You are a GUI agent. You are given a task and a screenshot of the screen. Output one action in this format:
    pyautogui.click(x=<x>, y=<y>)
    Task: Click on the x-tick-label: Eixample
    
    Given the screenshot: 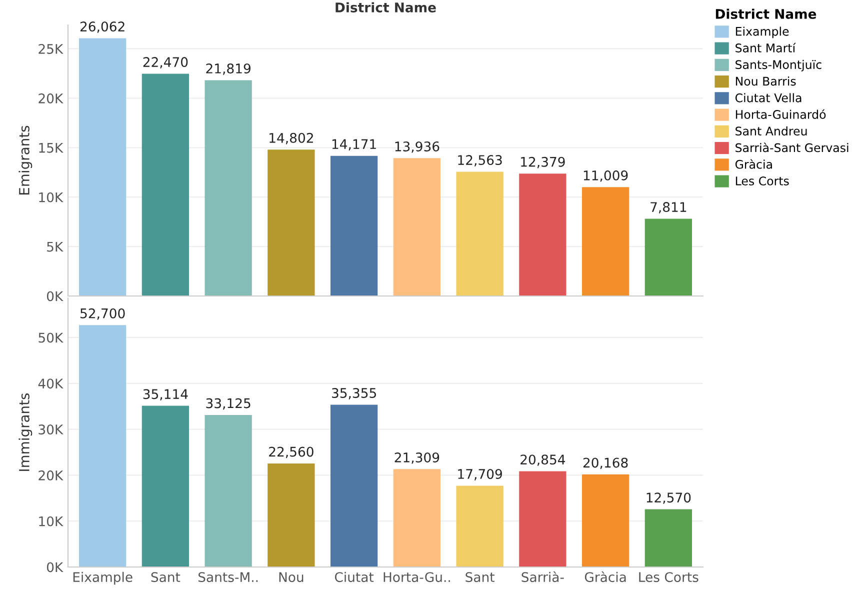 What is the action you would take?
    pyautogui.click(x=102, y=578)
    